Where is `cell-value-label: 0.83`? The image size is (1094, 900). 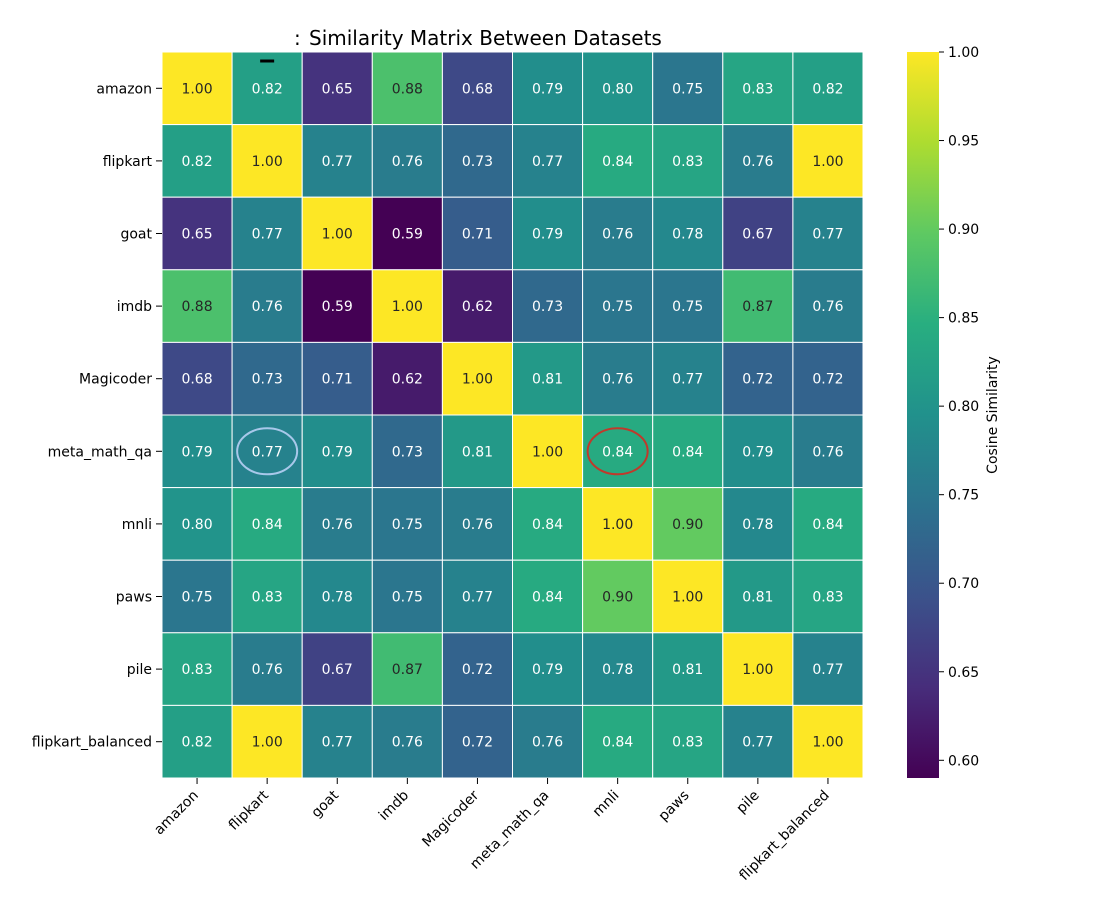
cell-value-label: 0.83 is located at coordinates (827, 598).